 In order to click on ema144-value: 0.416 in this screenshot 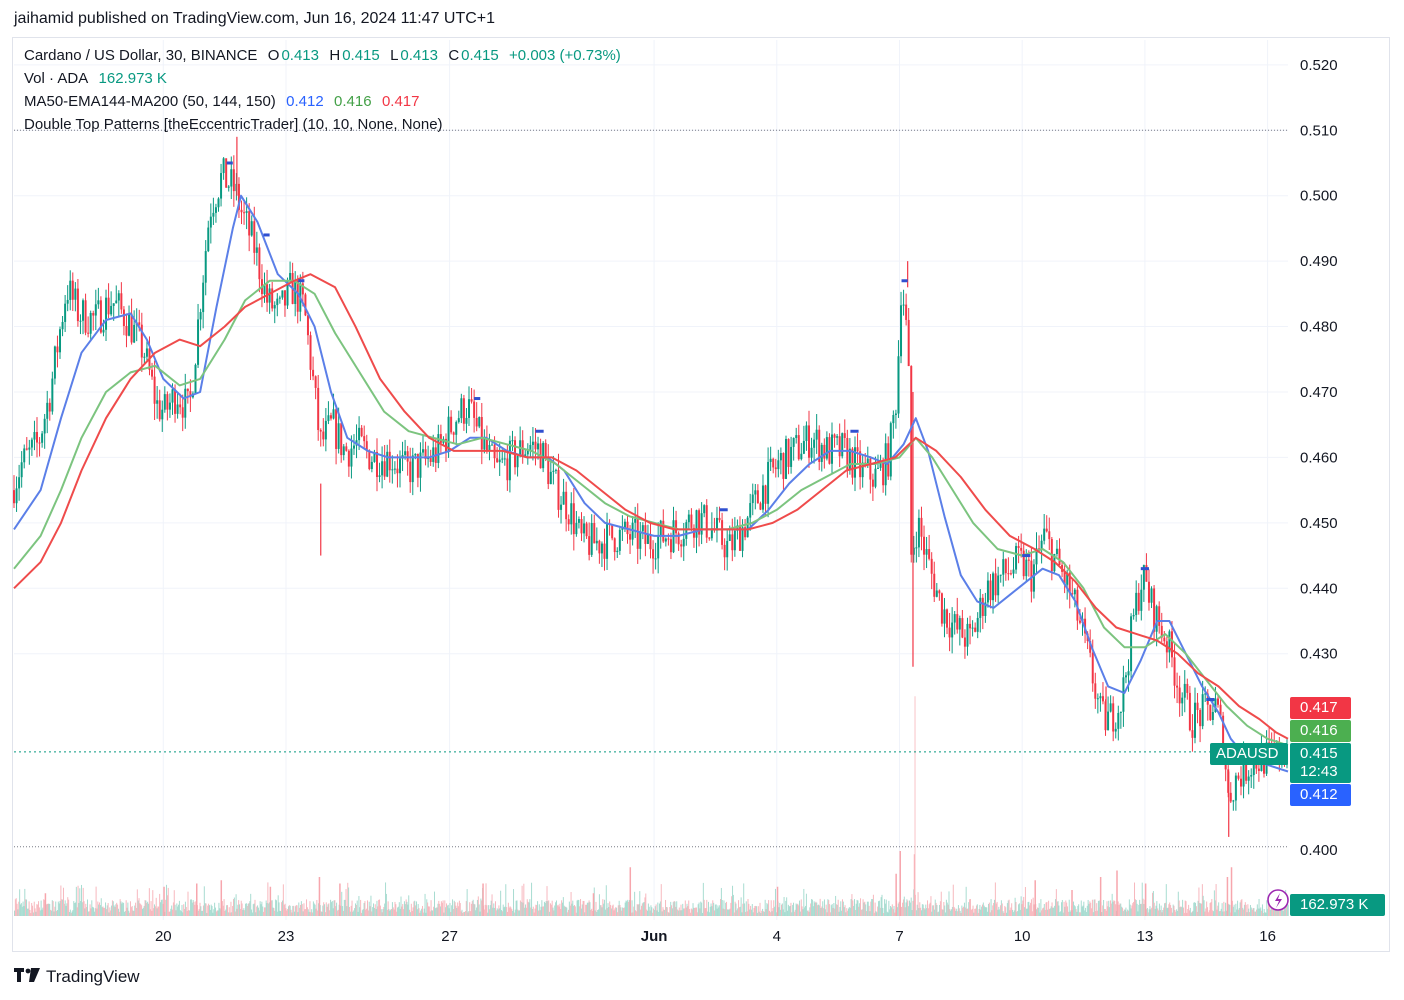, I will do `click(353, 101)`.